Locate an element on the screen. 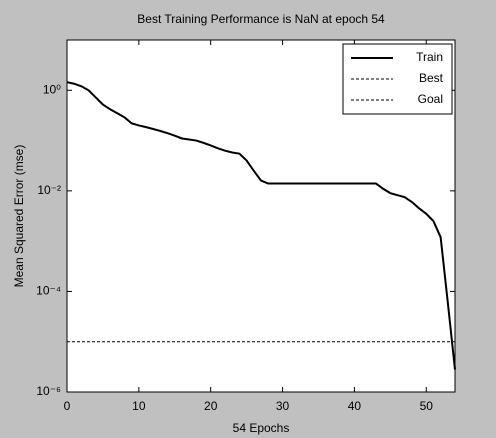 This screenshot has width=496, height=438. y-tick-label: 10⁻⁴ is located at coordinates (48, 291).